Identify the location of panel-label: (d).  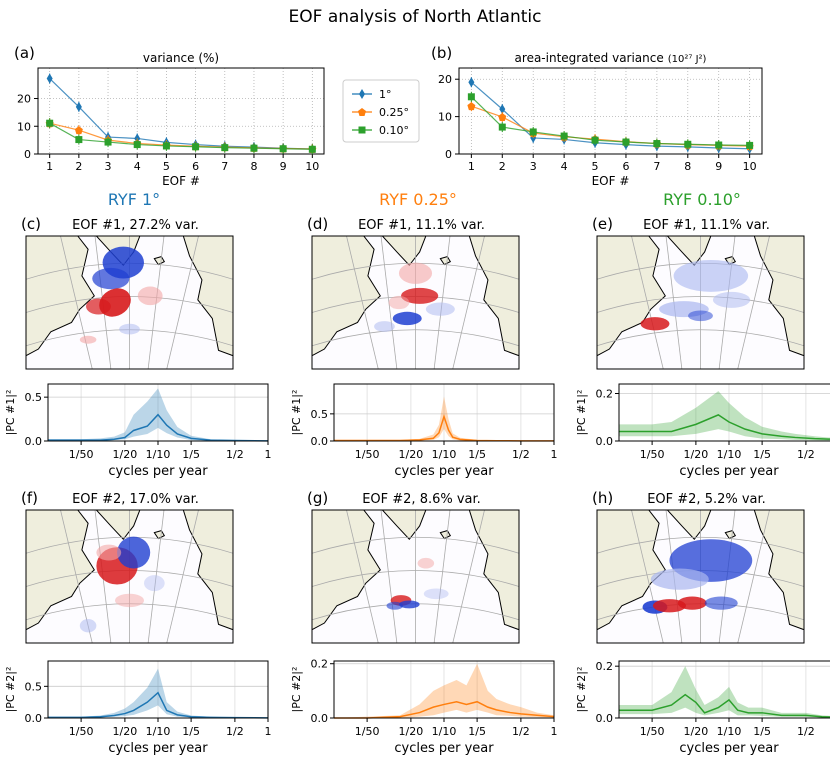
(317, 224).